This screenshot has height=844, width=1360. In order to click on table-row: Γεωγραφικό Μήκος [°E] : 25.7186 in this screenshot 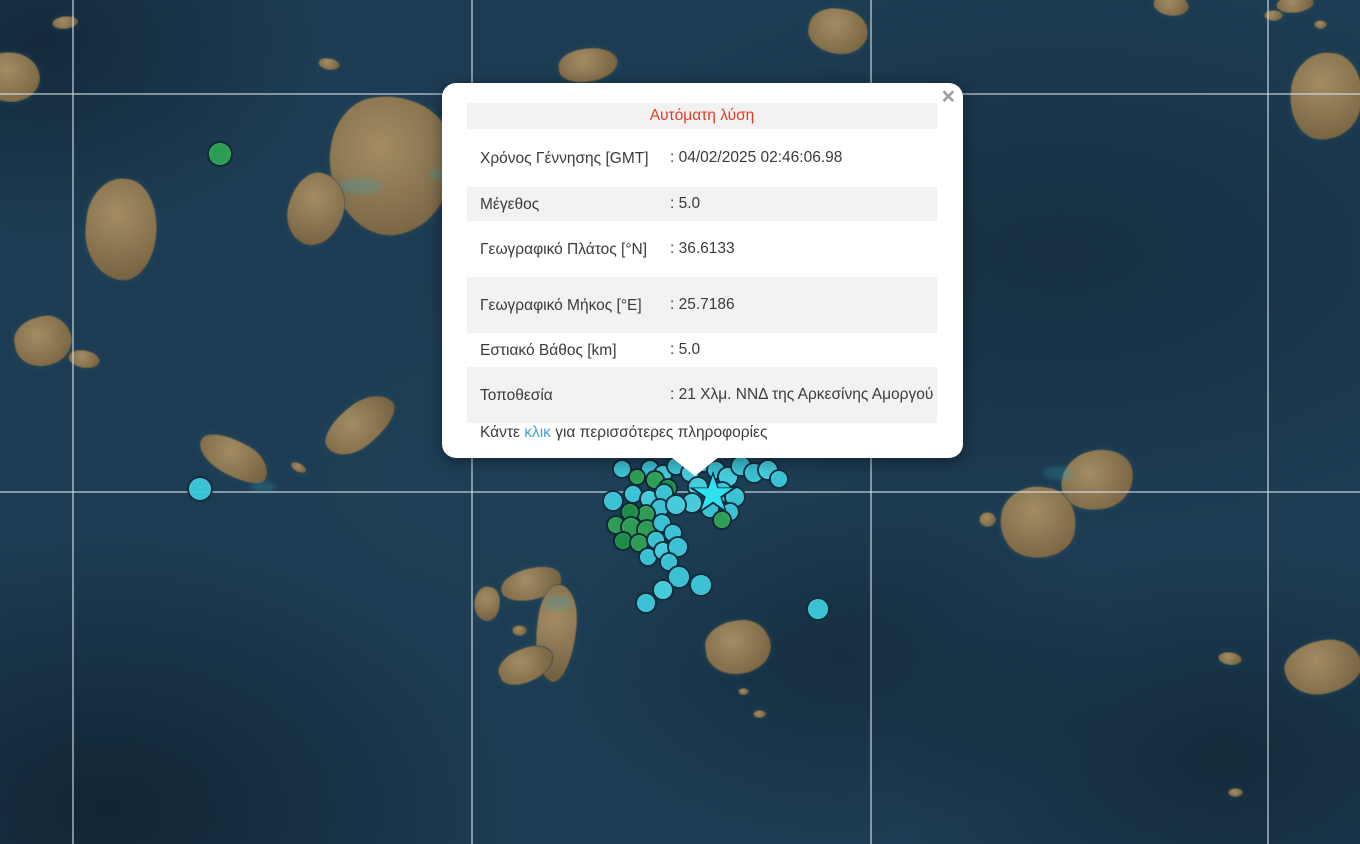, I will do `click(702, 305)`.